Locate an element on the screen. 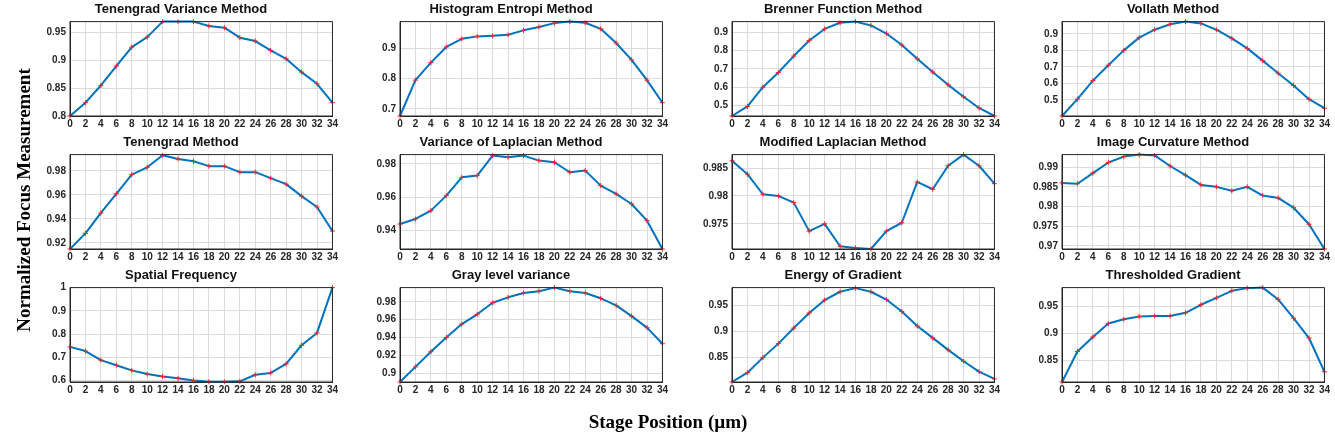 The height and width of the screenshot is (435, 1335). x-tick-label: 30 is located at coordinates (632, 123).